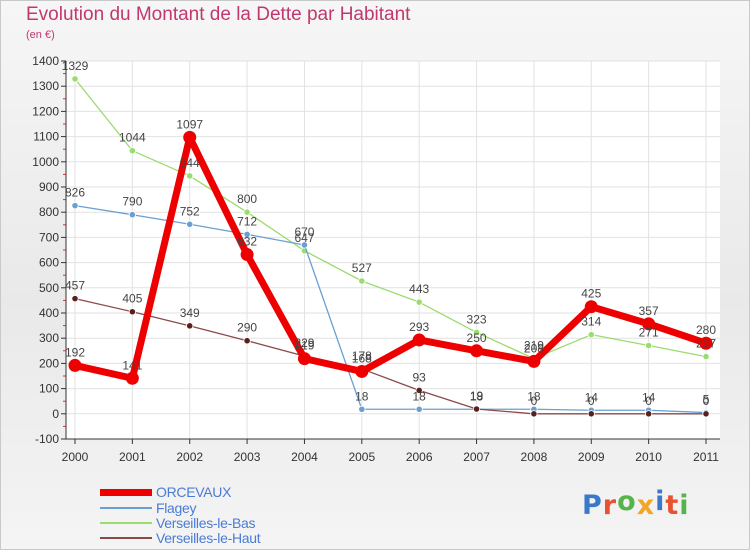 Image resolution: width=750 pixels, height=550 pixels. I want to click on y-tick-label: 1300, so click(45, 86).